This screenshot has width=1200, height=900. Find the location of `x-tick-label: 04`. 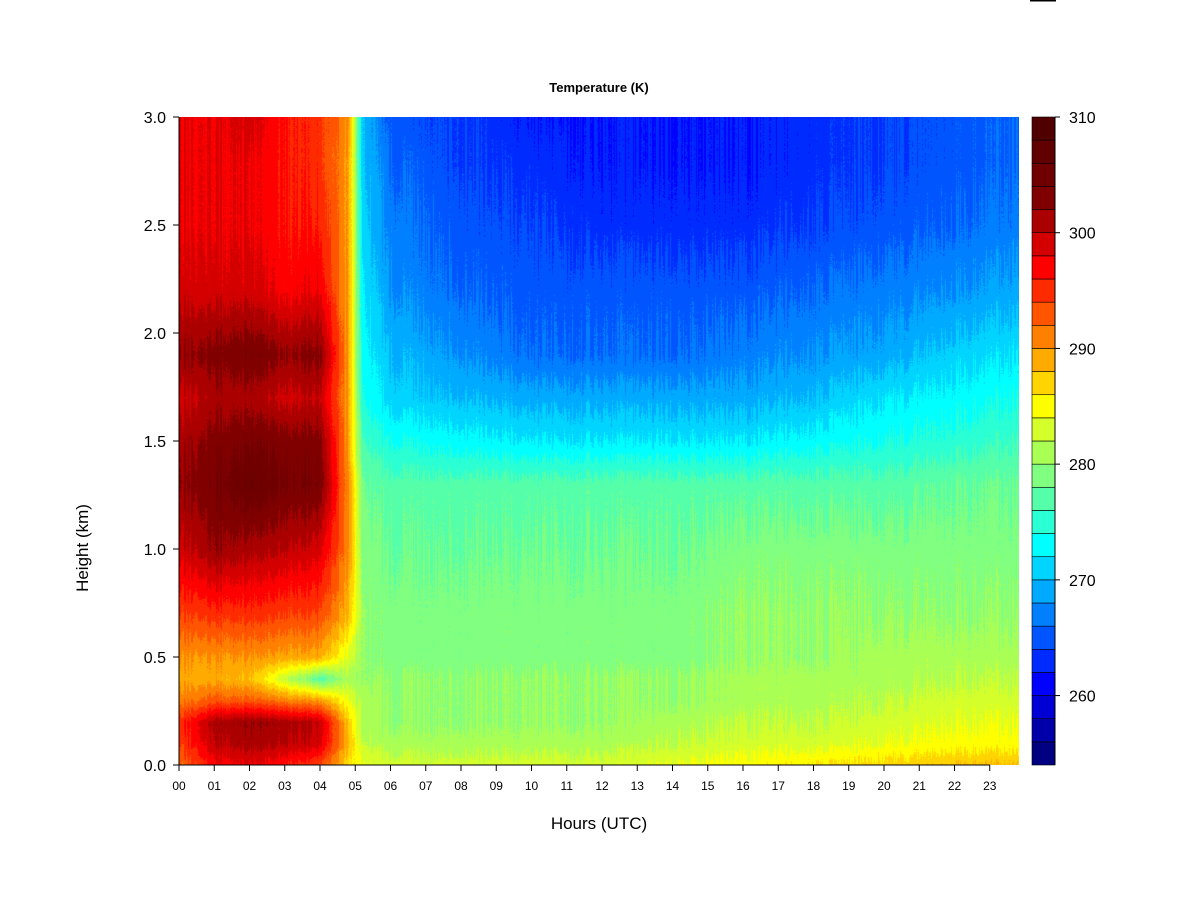

x-tick-label: 04 is located at coordinates (320, 786).